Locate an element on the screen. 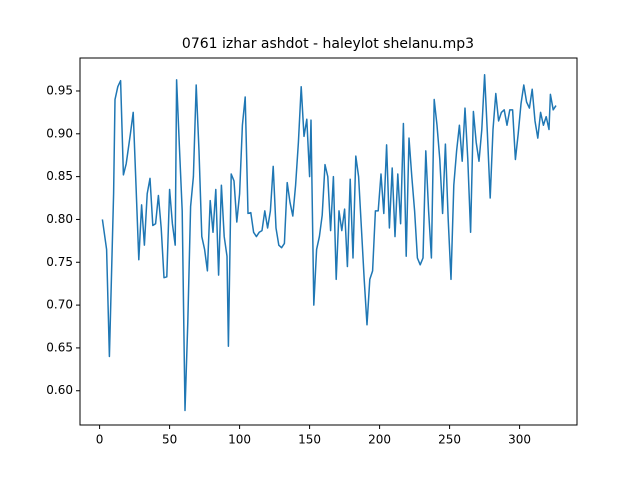  y-tick-label: 0.60 is located at coordinates (59, 390).